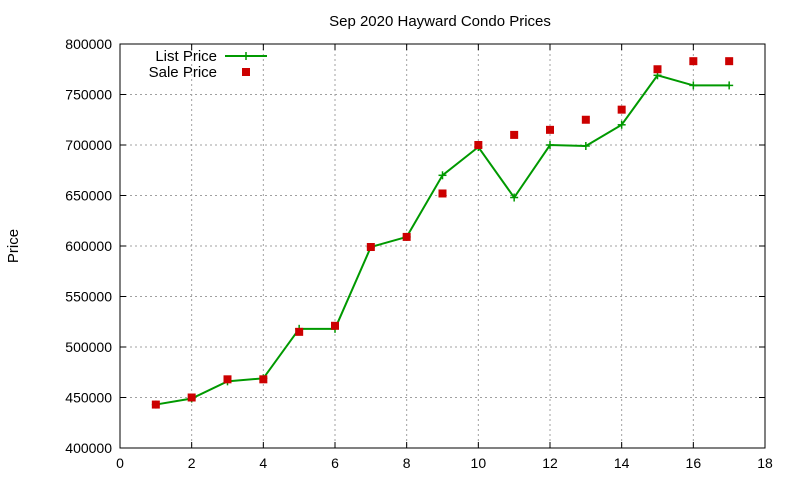 The height and width of the screenshot is (480, 800). I want to click on y-tick-label: 500000, so click(88, 347).